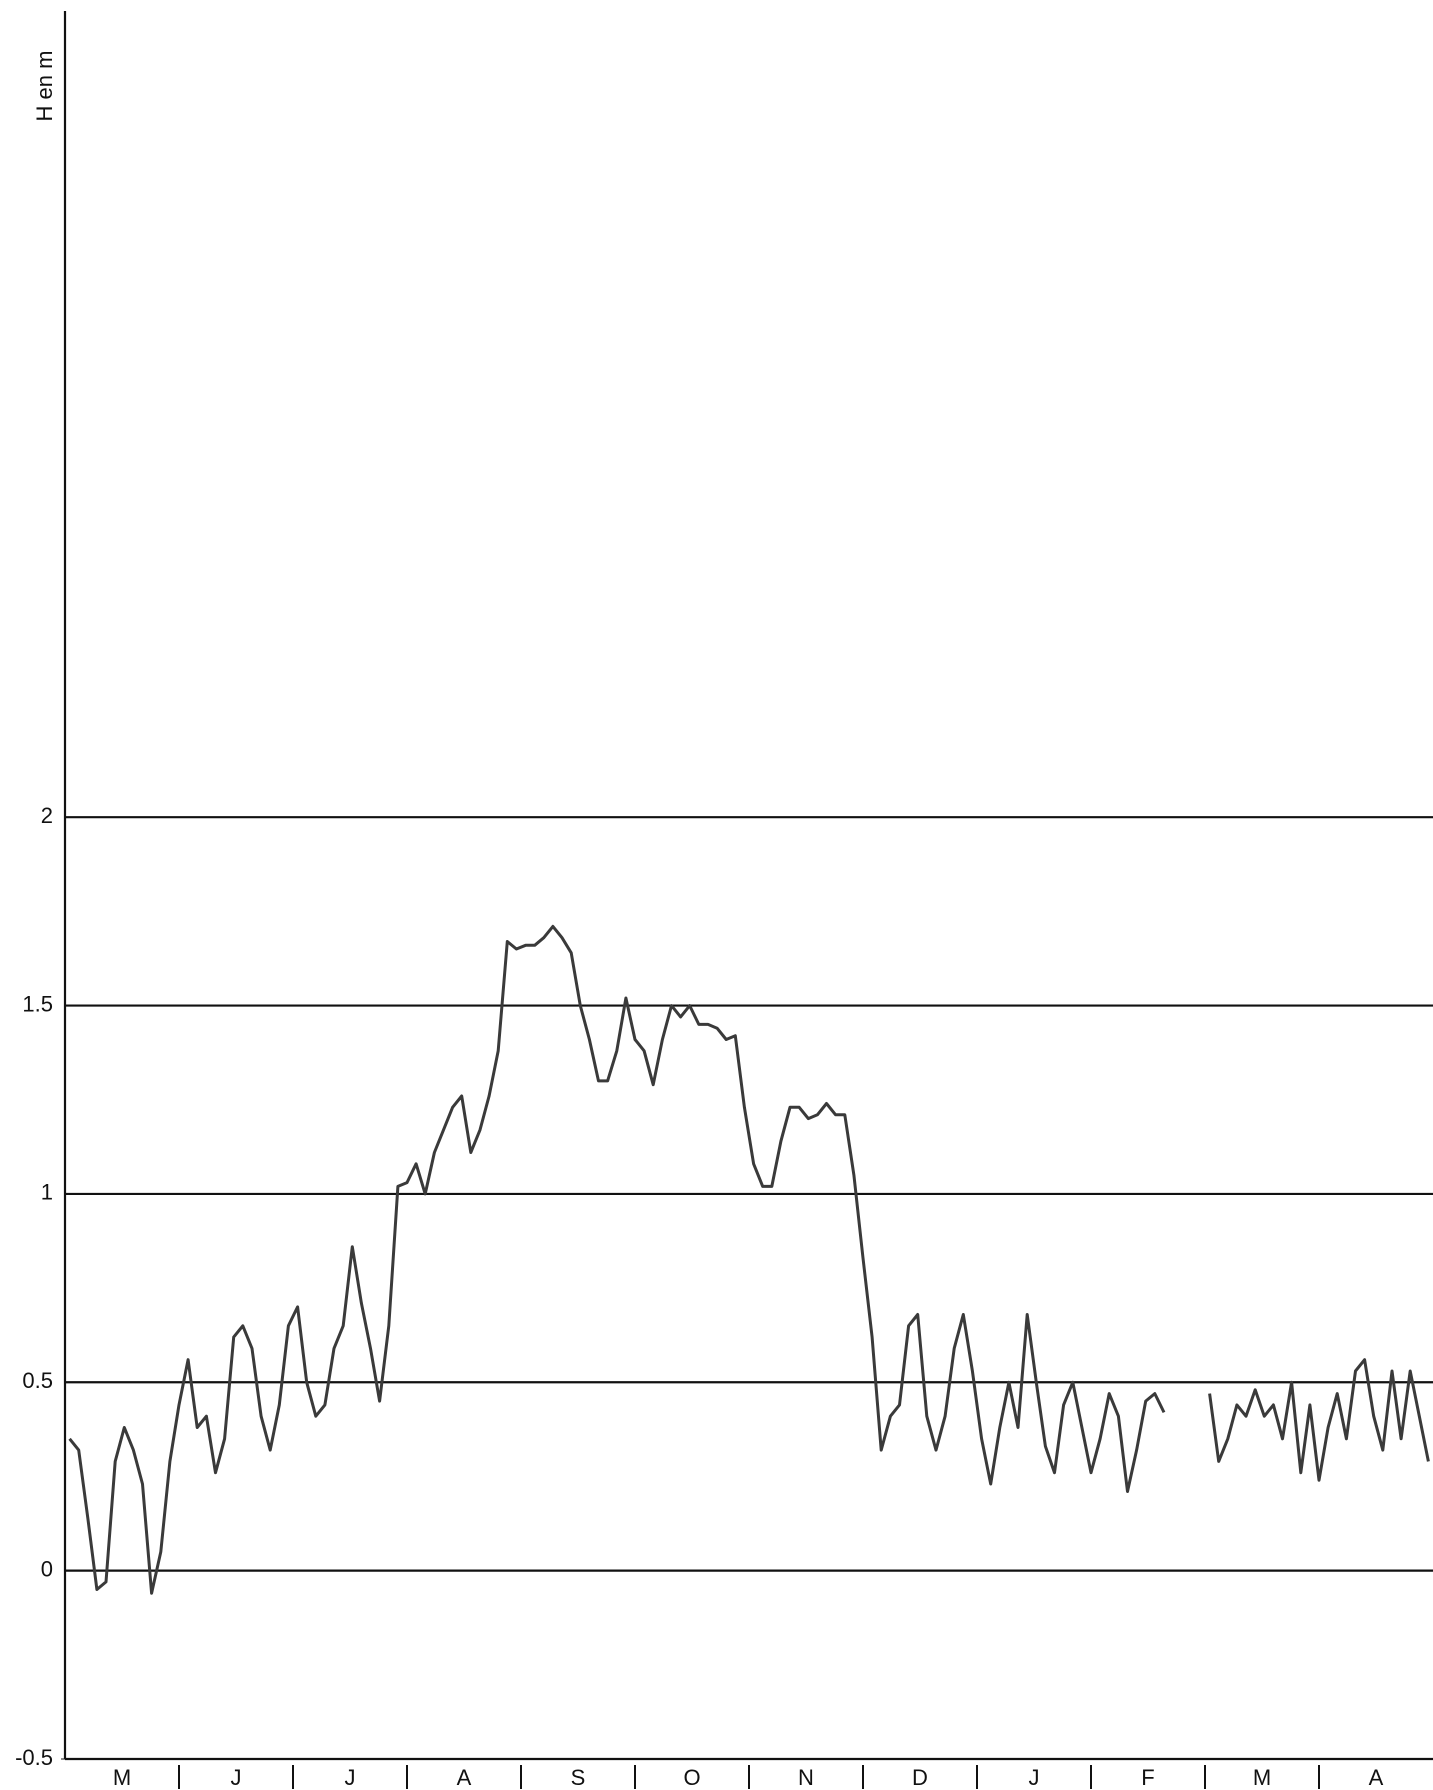 The image size is (1433, 1790). What do you see at coordinates (806, 1777) in the screenshot?
I see `x-tick-label: N` at bounding box center [806, 1777].